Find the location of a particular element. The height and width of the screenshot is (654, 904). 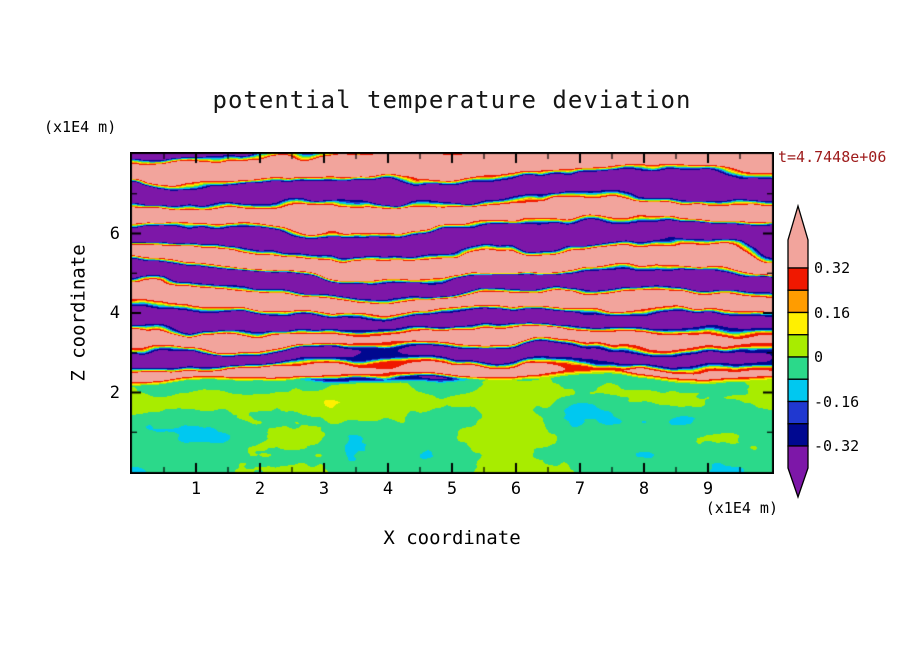

z-tick-label: 2 is located at coordinates (114, 392).